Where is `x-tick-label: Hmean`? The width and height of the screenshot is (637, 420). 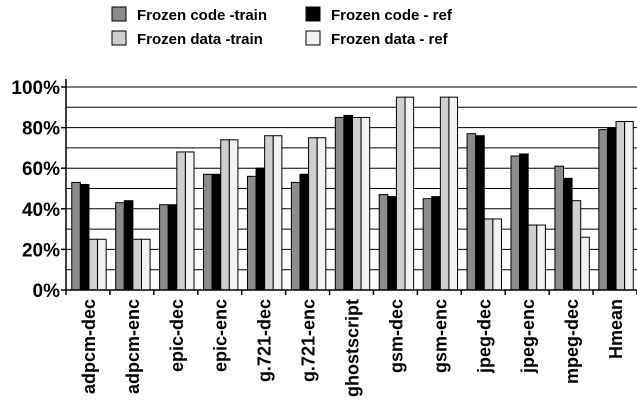 x-tick-label: Hmean is located at coordinates (616, 329).